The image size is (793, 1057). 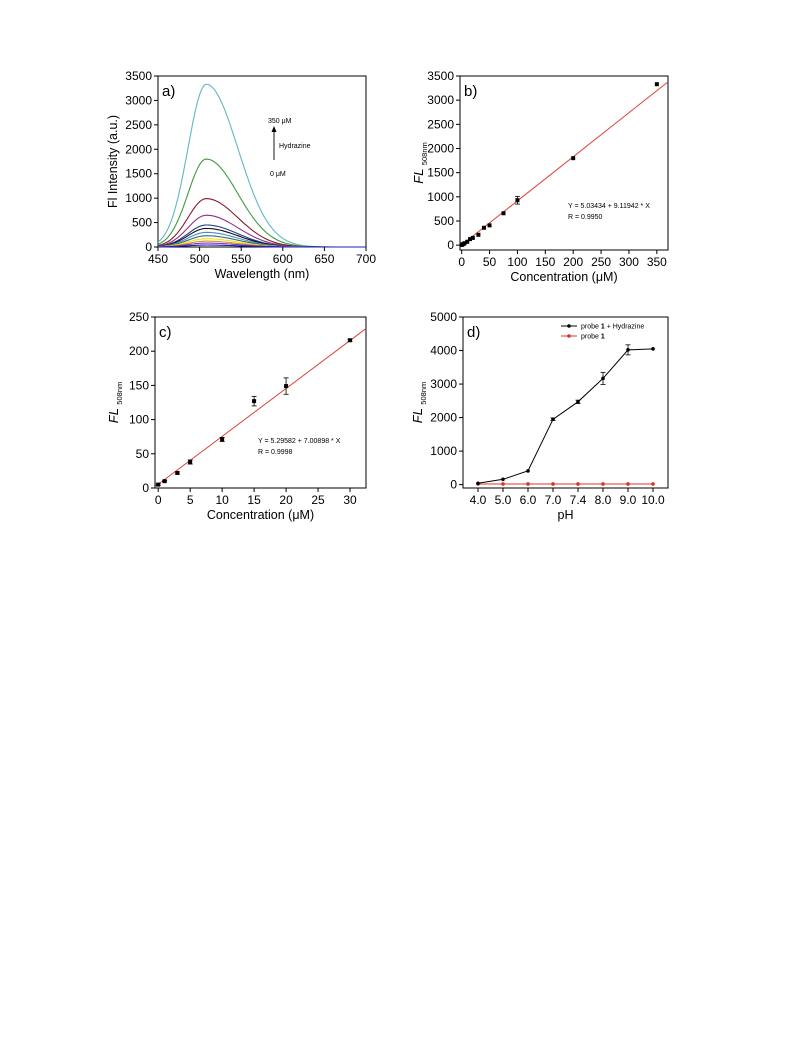 What do you see at coordinates (168, 91) in the screenshot?
I see `panel-label: a)` at bounding box center [168, 91].